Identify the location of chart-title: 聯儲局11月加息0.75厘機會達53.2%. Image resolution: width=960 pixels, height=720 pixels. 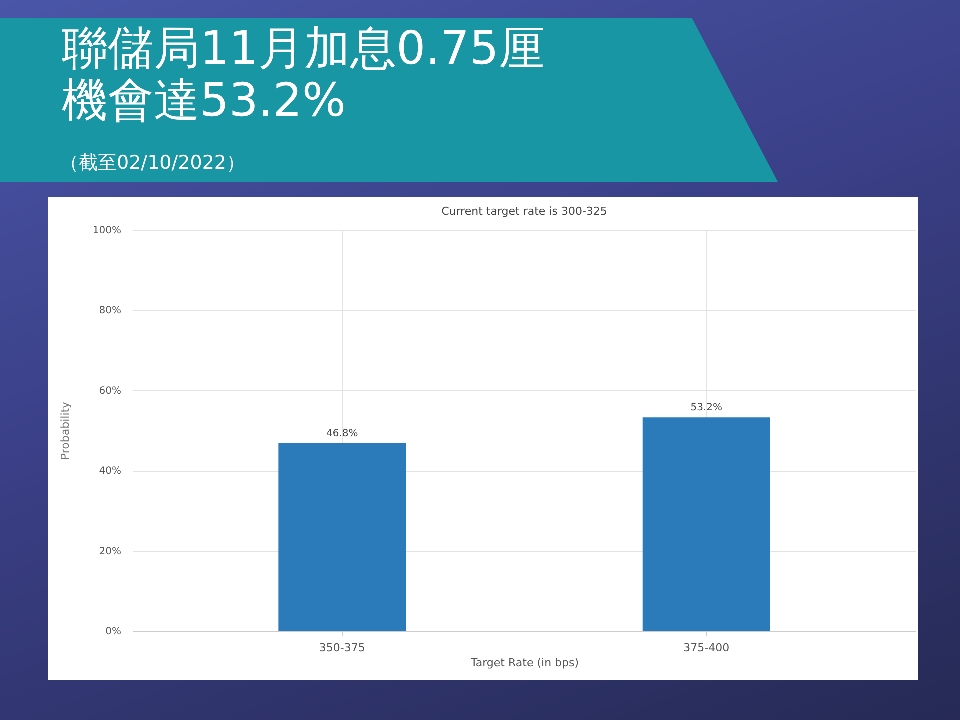
(304, 74).